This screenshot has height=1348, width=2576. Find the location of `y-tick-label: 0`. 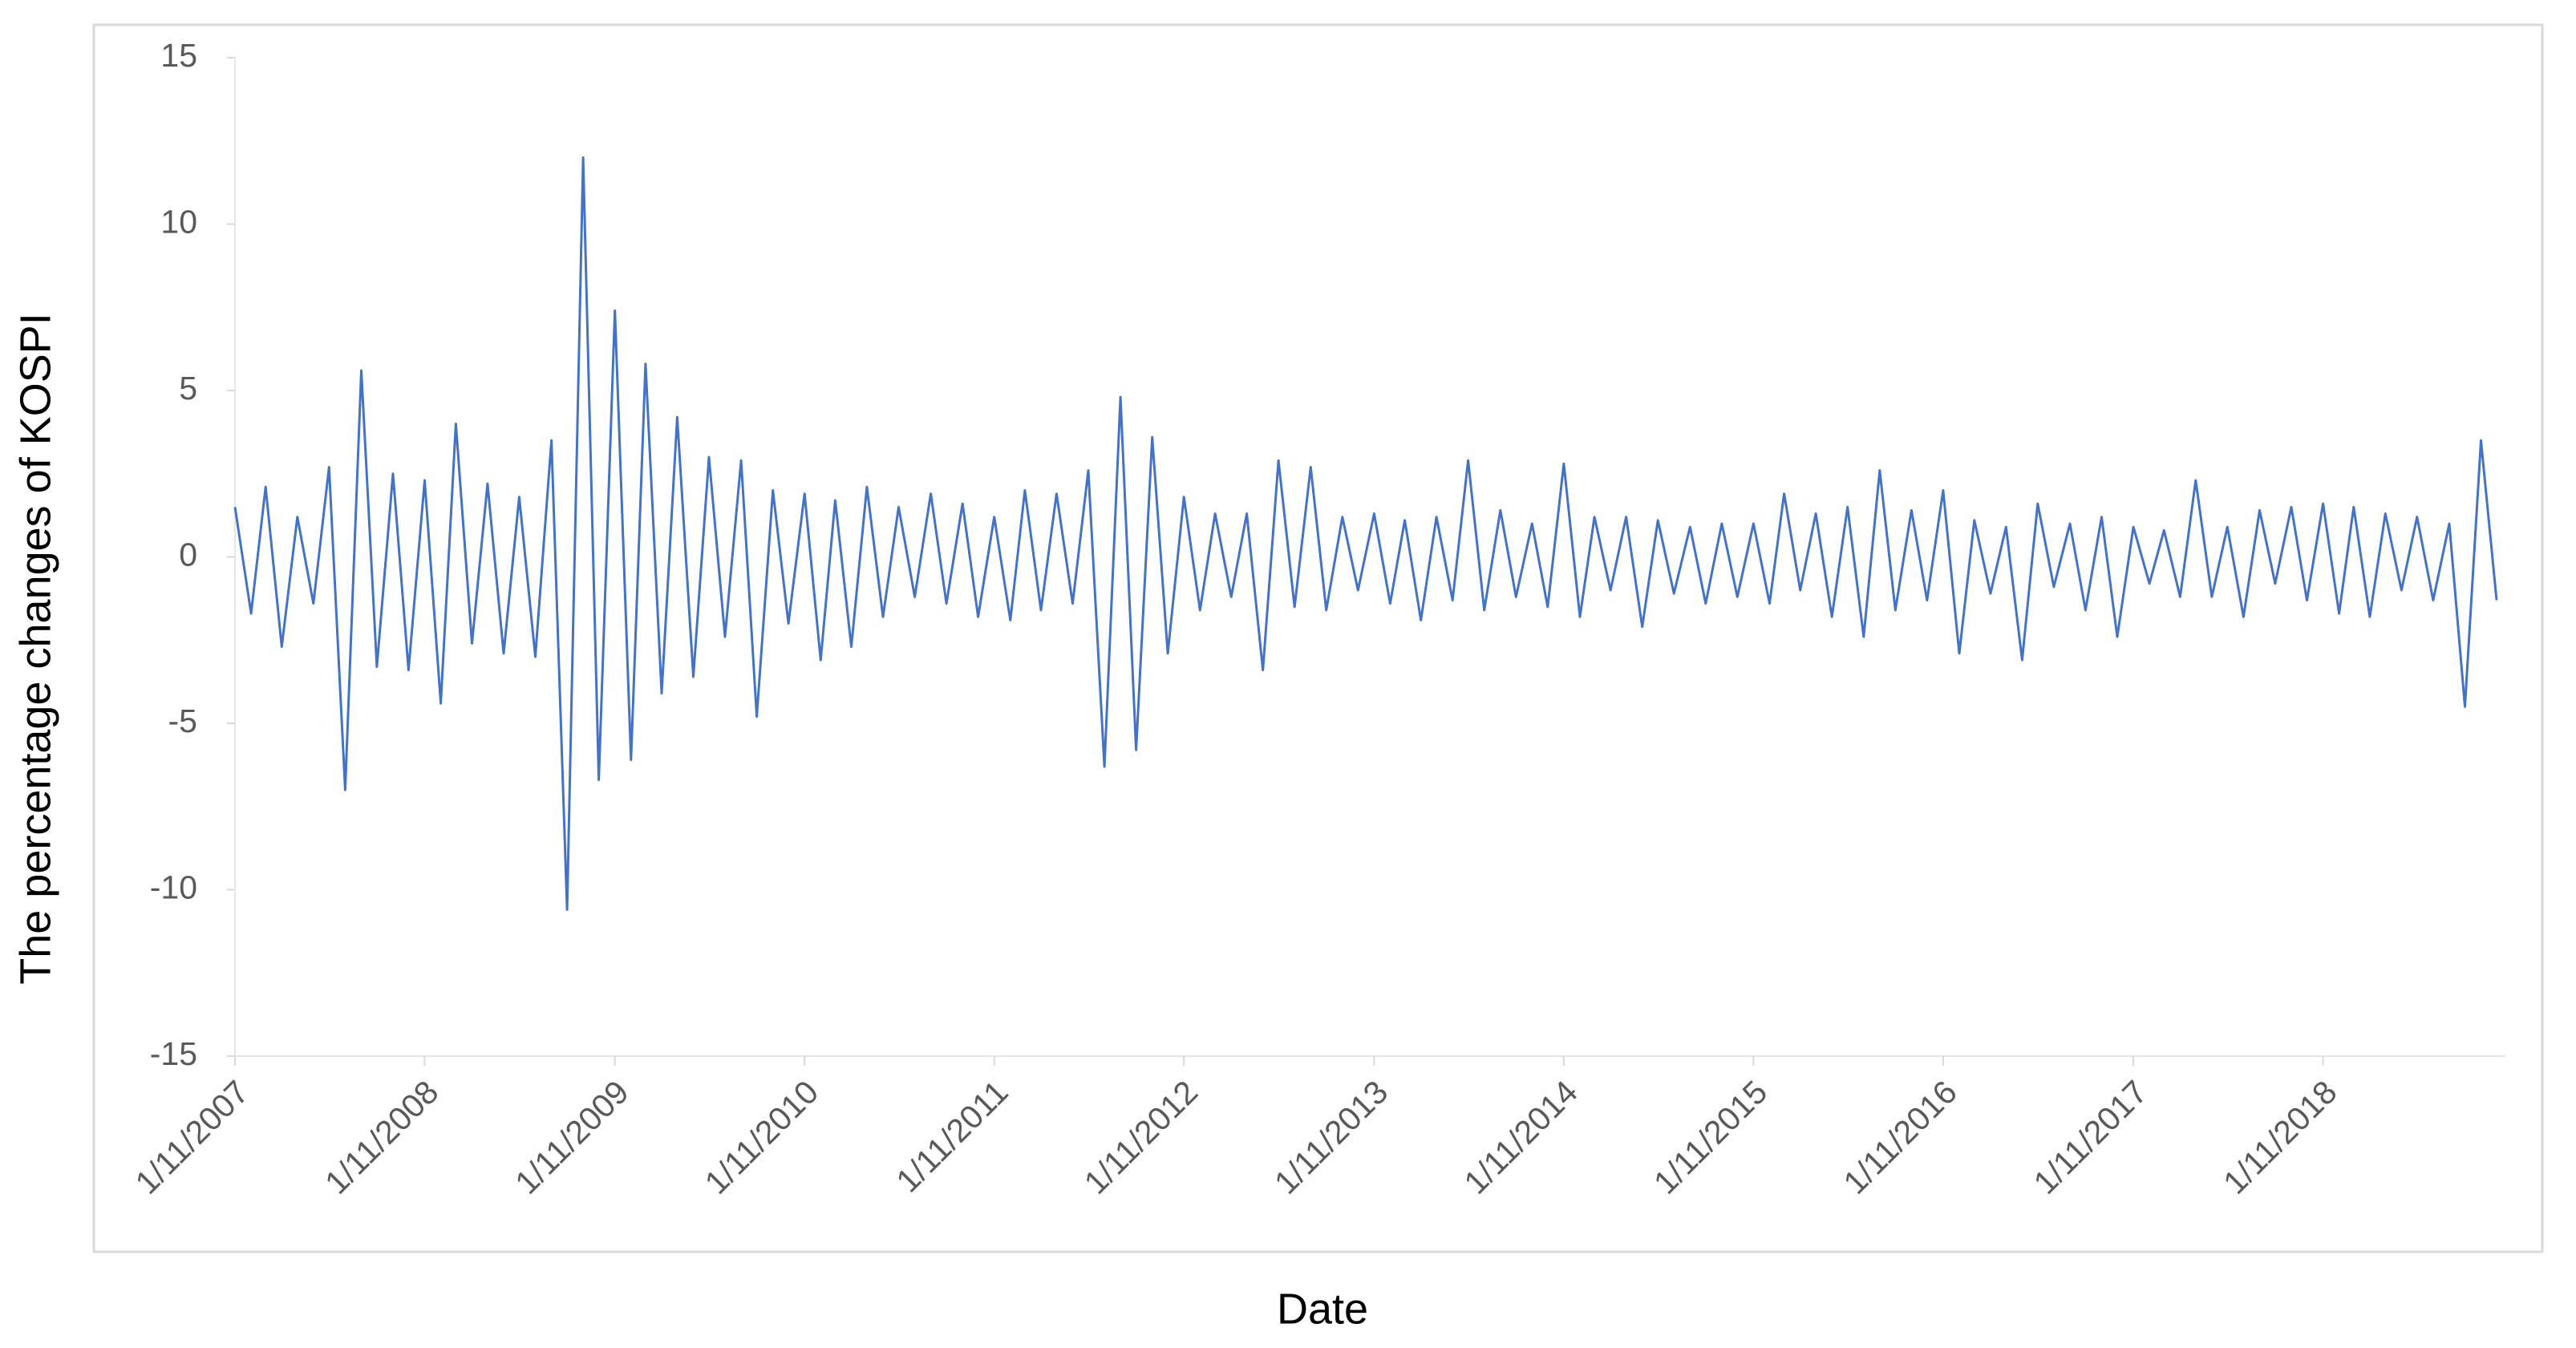

y-tick-label: 0 is located at coordinates (188, 554).